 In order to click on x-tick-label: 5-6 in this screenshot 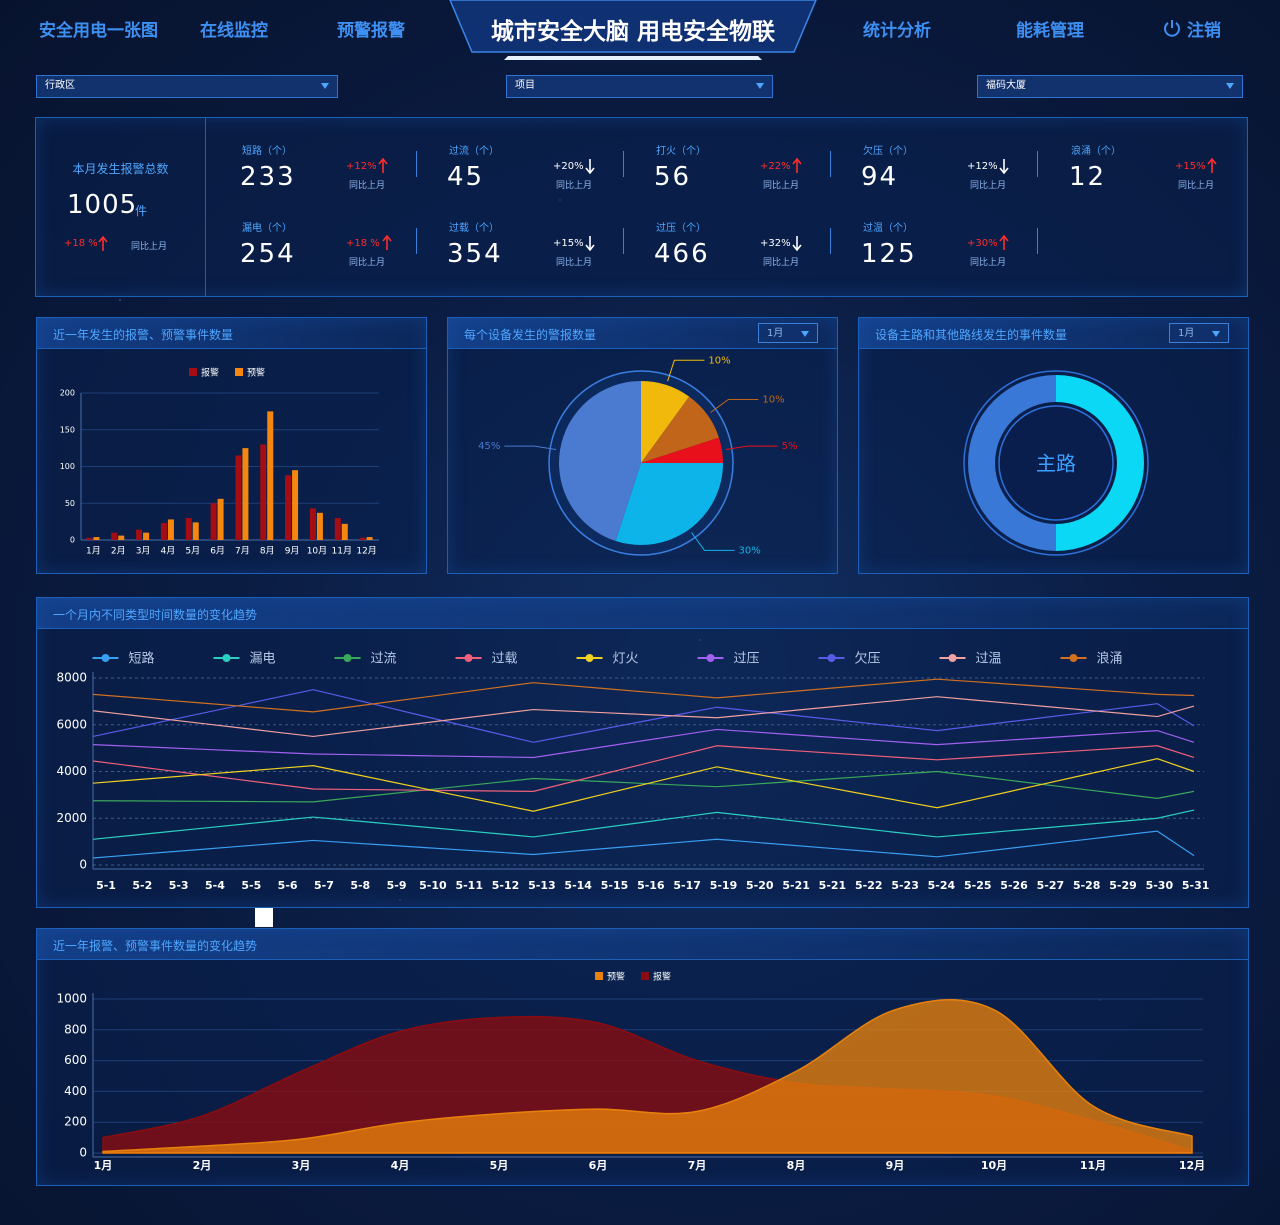, I will do `click(288, 885)`.